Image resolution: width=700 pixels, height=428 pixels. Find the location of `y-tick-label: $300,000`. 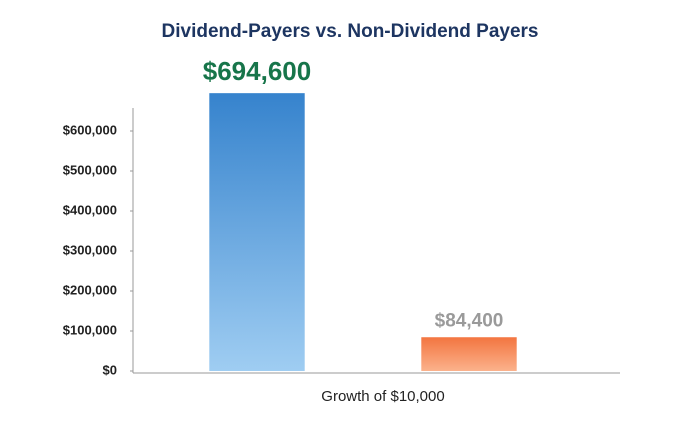

y-tick-label: $300,000 is located at coordinates (90, 249).